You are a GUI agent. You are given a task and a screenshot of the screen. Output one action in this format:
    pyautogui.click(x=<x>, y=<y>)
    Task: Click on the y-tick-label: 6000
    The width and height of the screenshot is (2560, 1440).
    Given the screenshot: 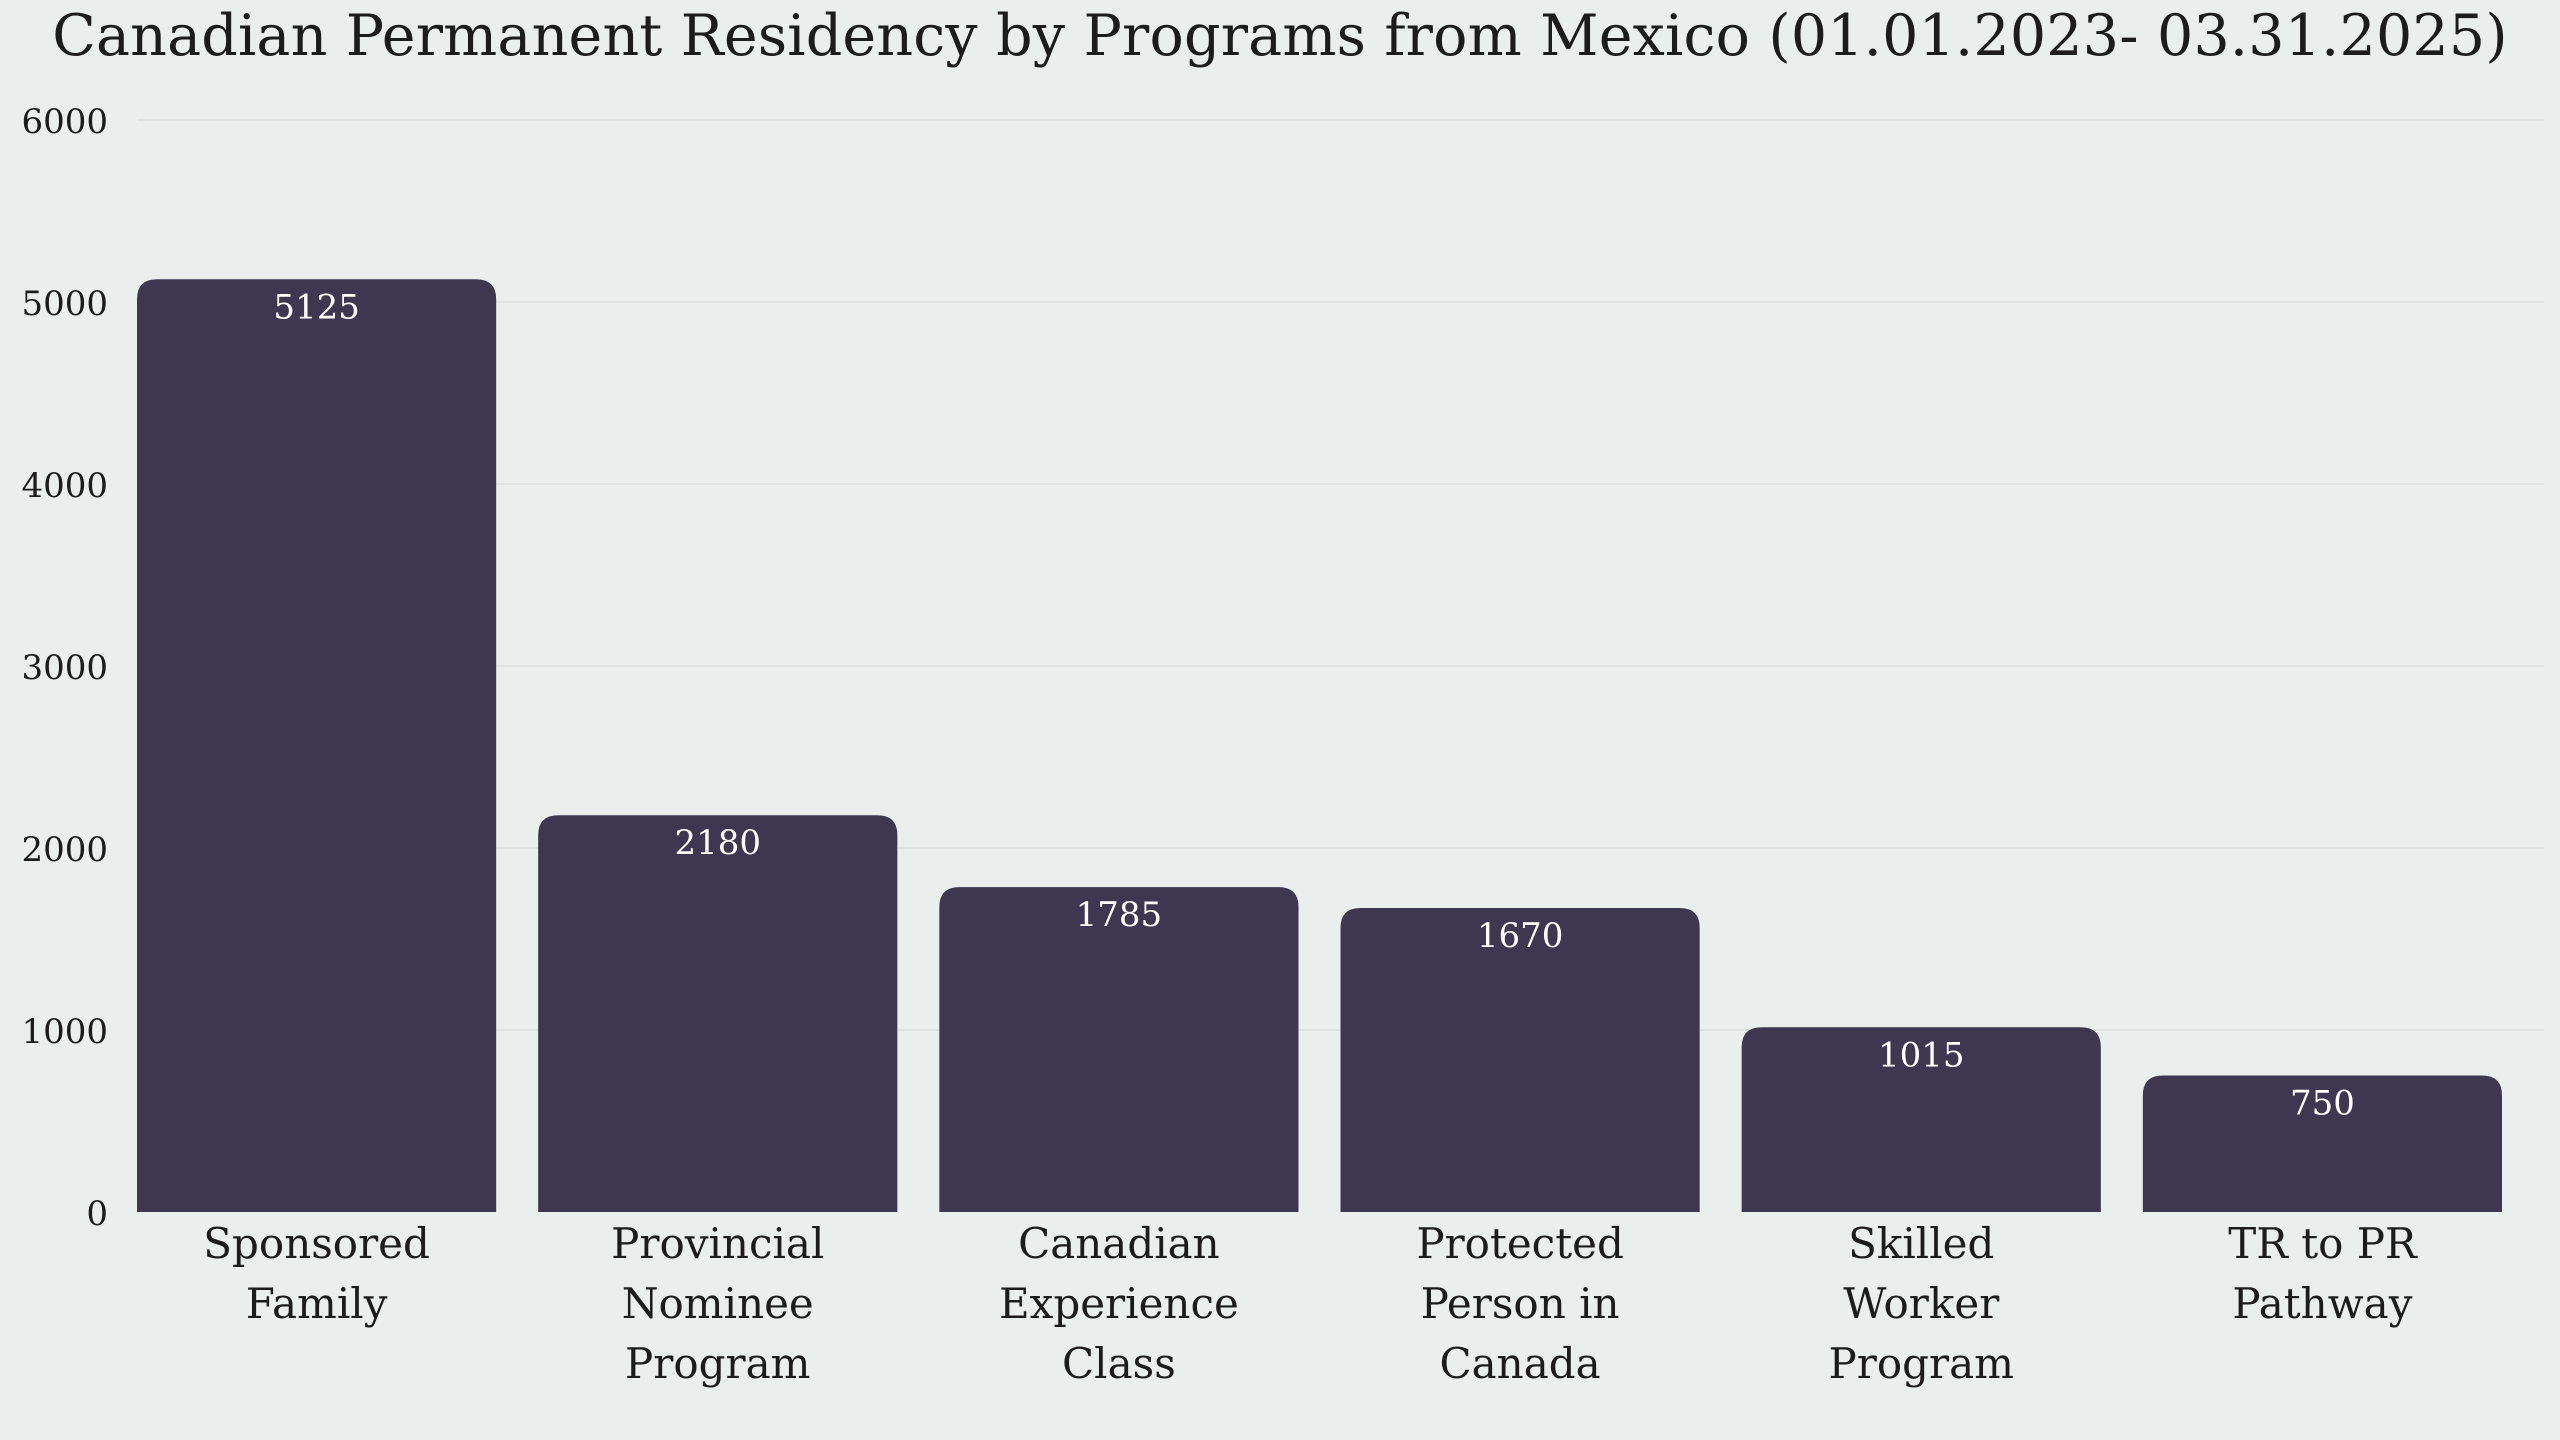 What is the action you would take?
    pyautogui.click(x=64, y=122)
    